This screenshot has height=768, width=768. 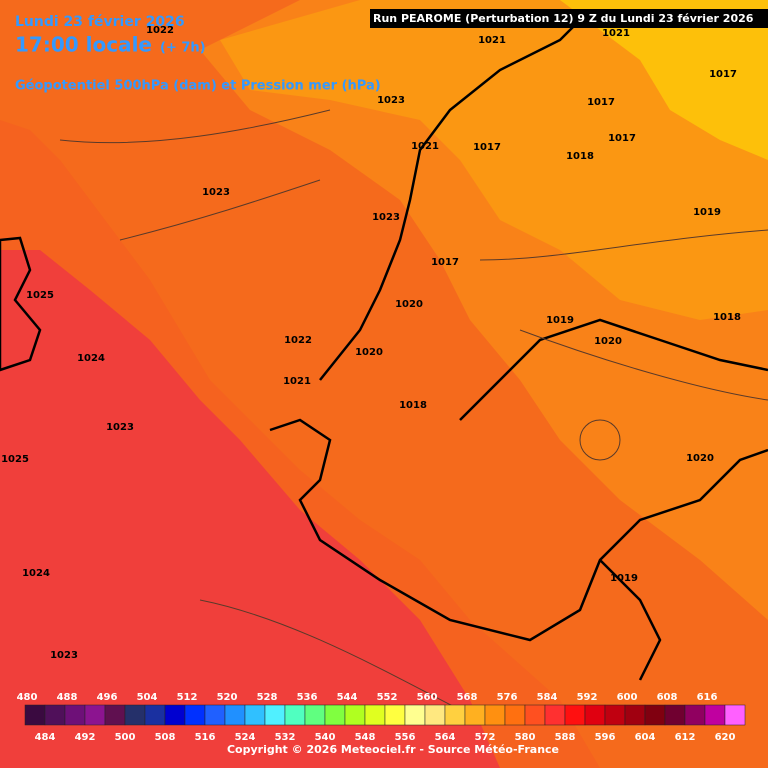 What do you see at coordinates (525, 737) in the screenshot?
I see `colorbar-label: 580` at bounding box center [525, 737].